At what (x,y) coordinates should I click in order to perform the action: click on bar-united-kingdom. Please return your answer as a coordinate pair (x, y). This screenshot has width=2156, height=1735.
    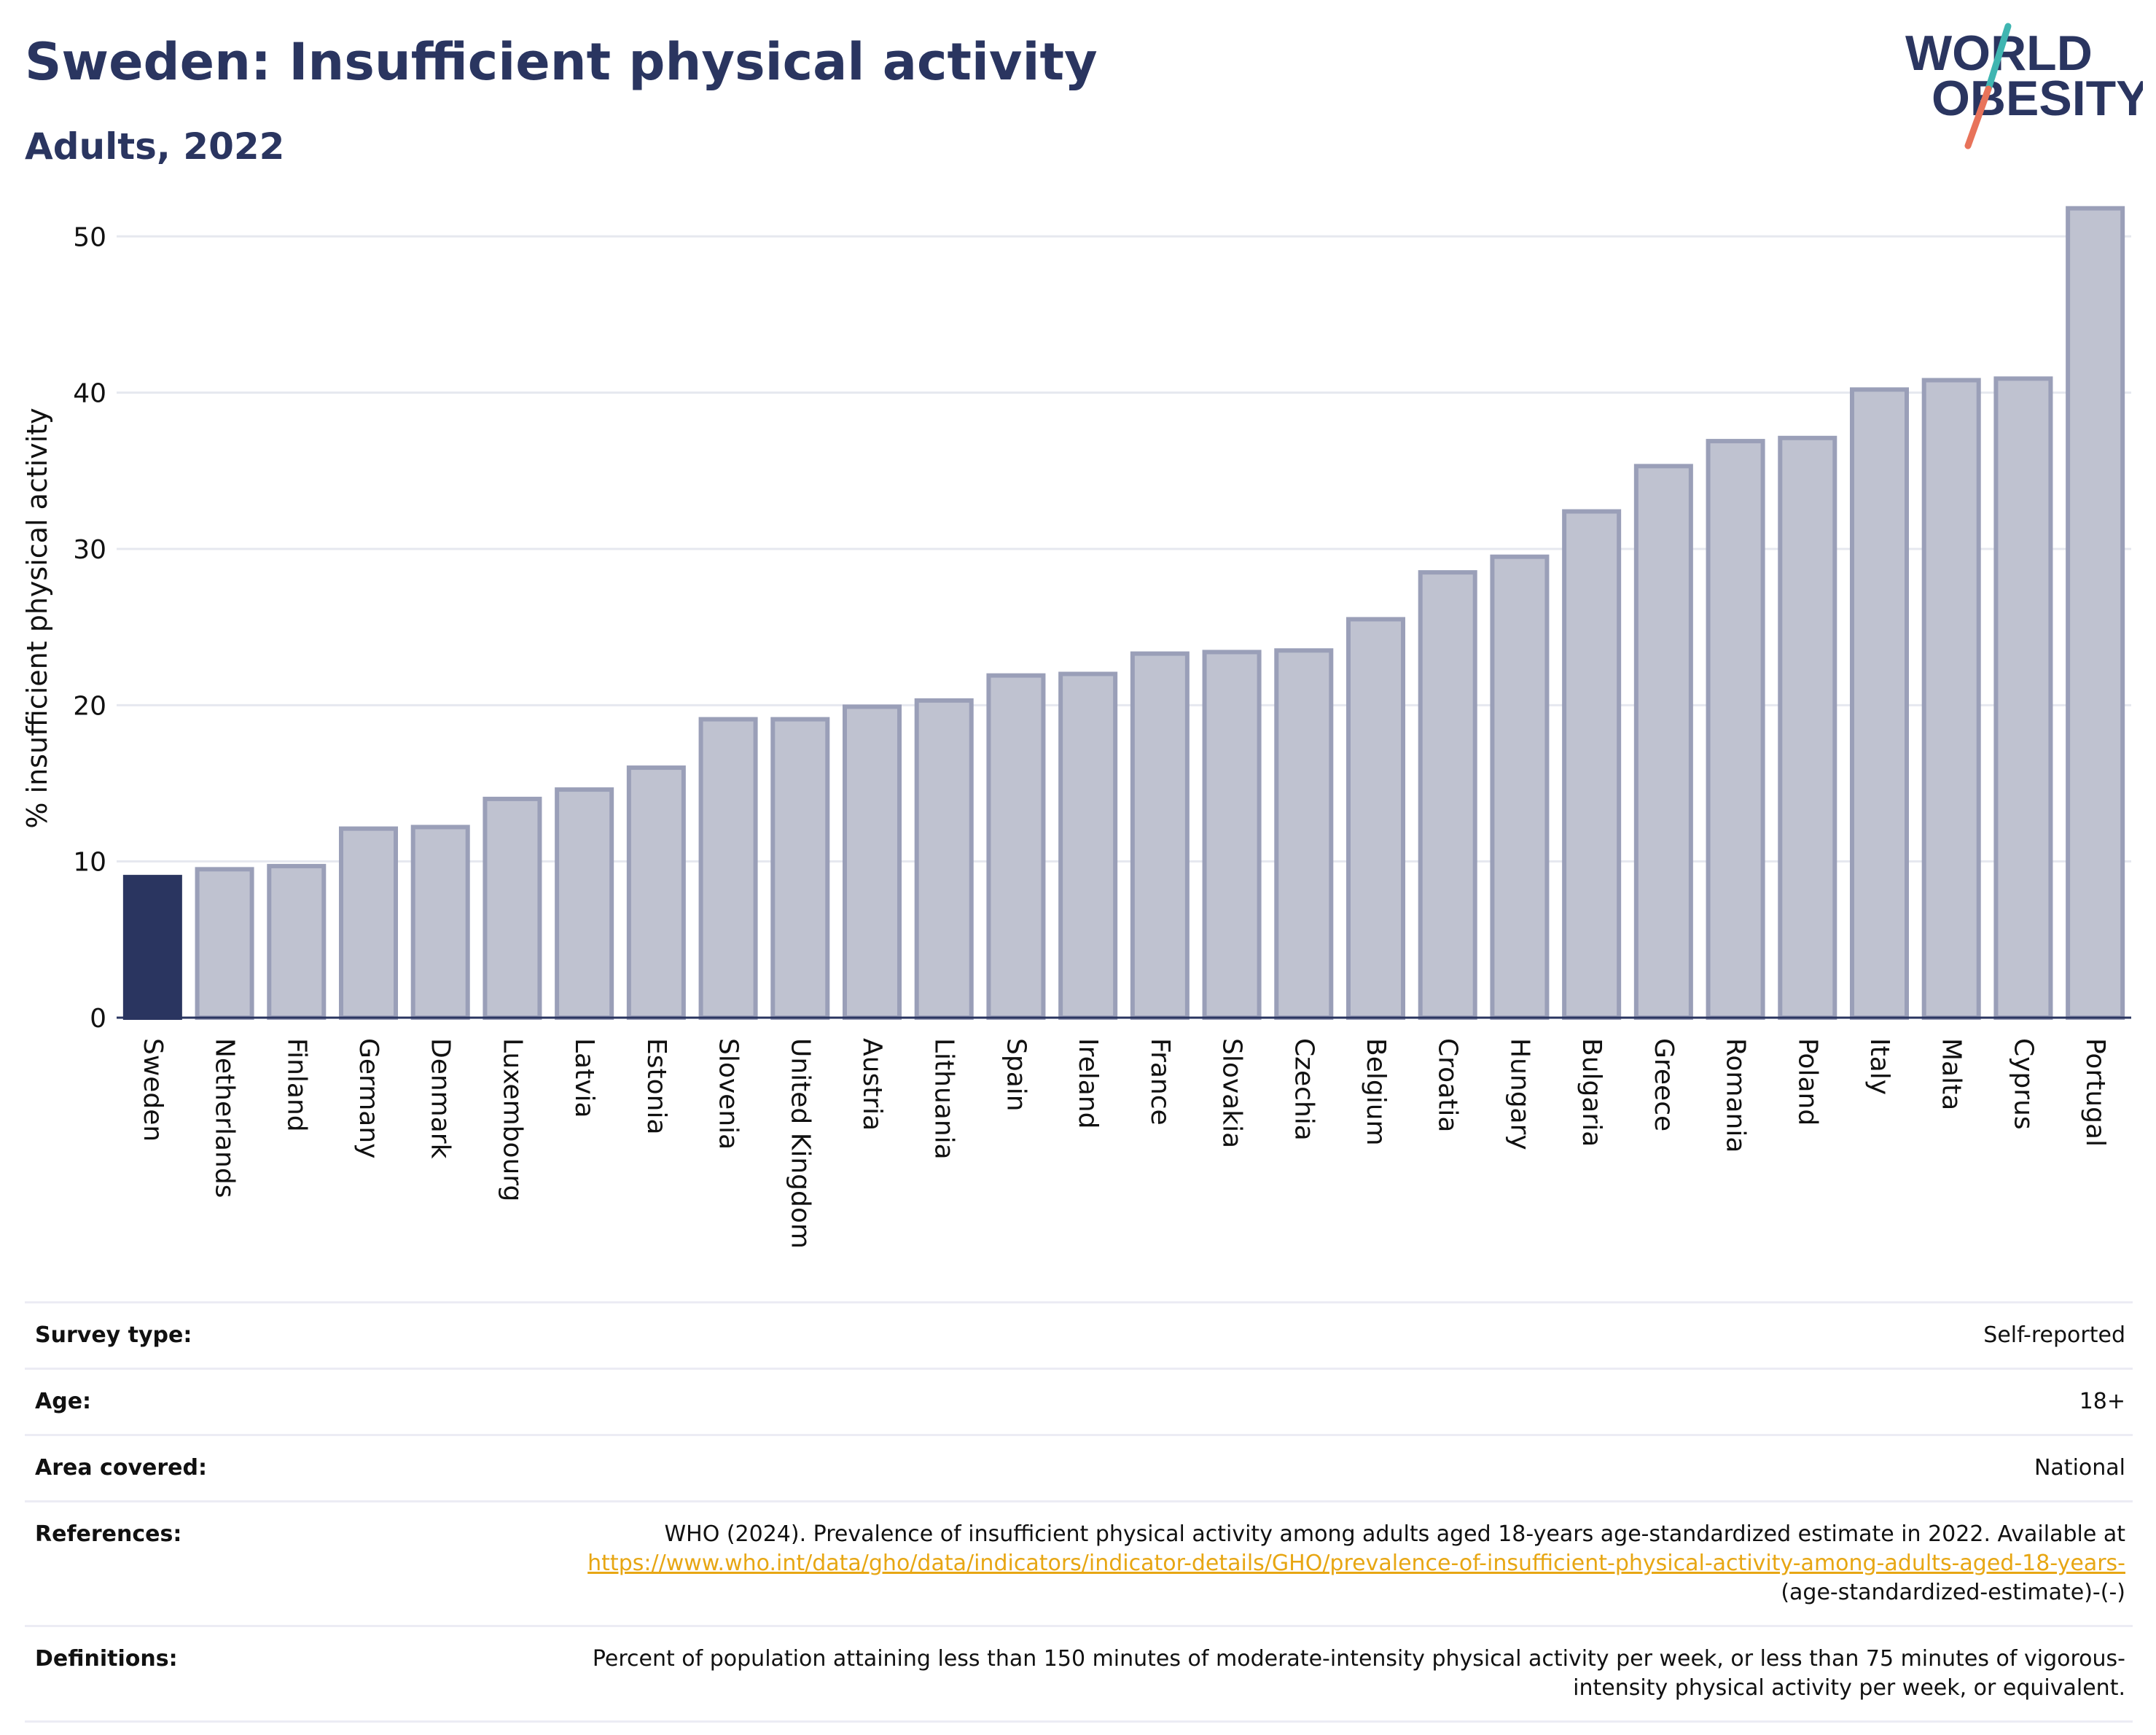
    Looking at the image, I should click on (800, 869).